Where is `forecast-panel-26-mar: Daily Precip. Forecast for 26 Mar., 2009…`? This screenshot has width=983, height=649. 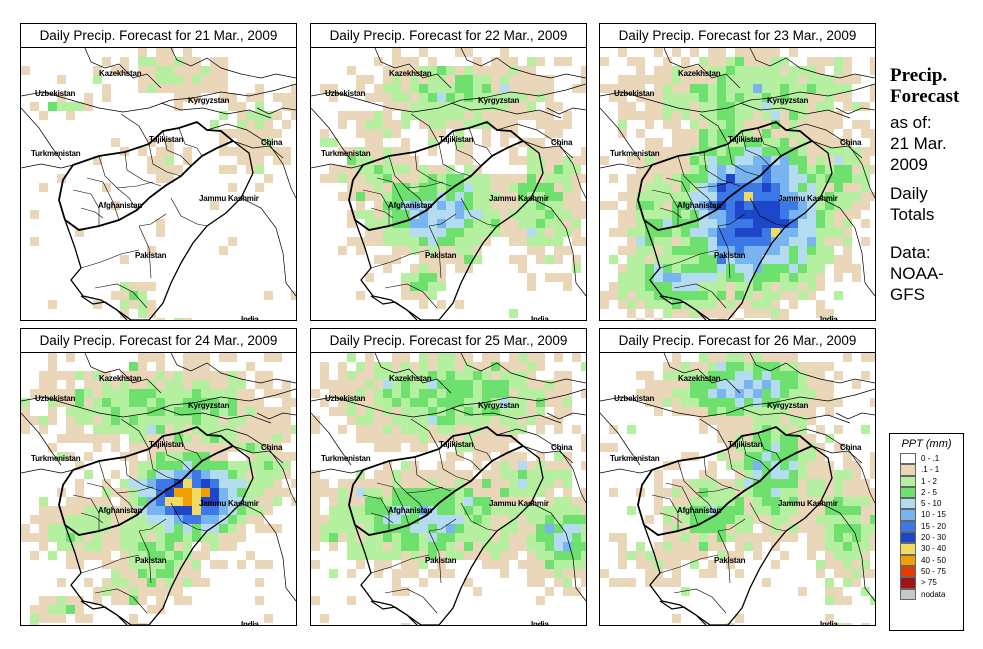
forecast-panel-26-mar: Daily Precip. Forecast for 26 Mar., 2009… is located at coordinates (737, 477).